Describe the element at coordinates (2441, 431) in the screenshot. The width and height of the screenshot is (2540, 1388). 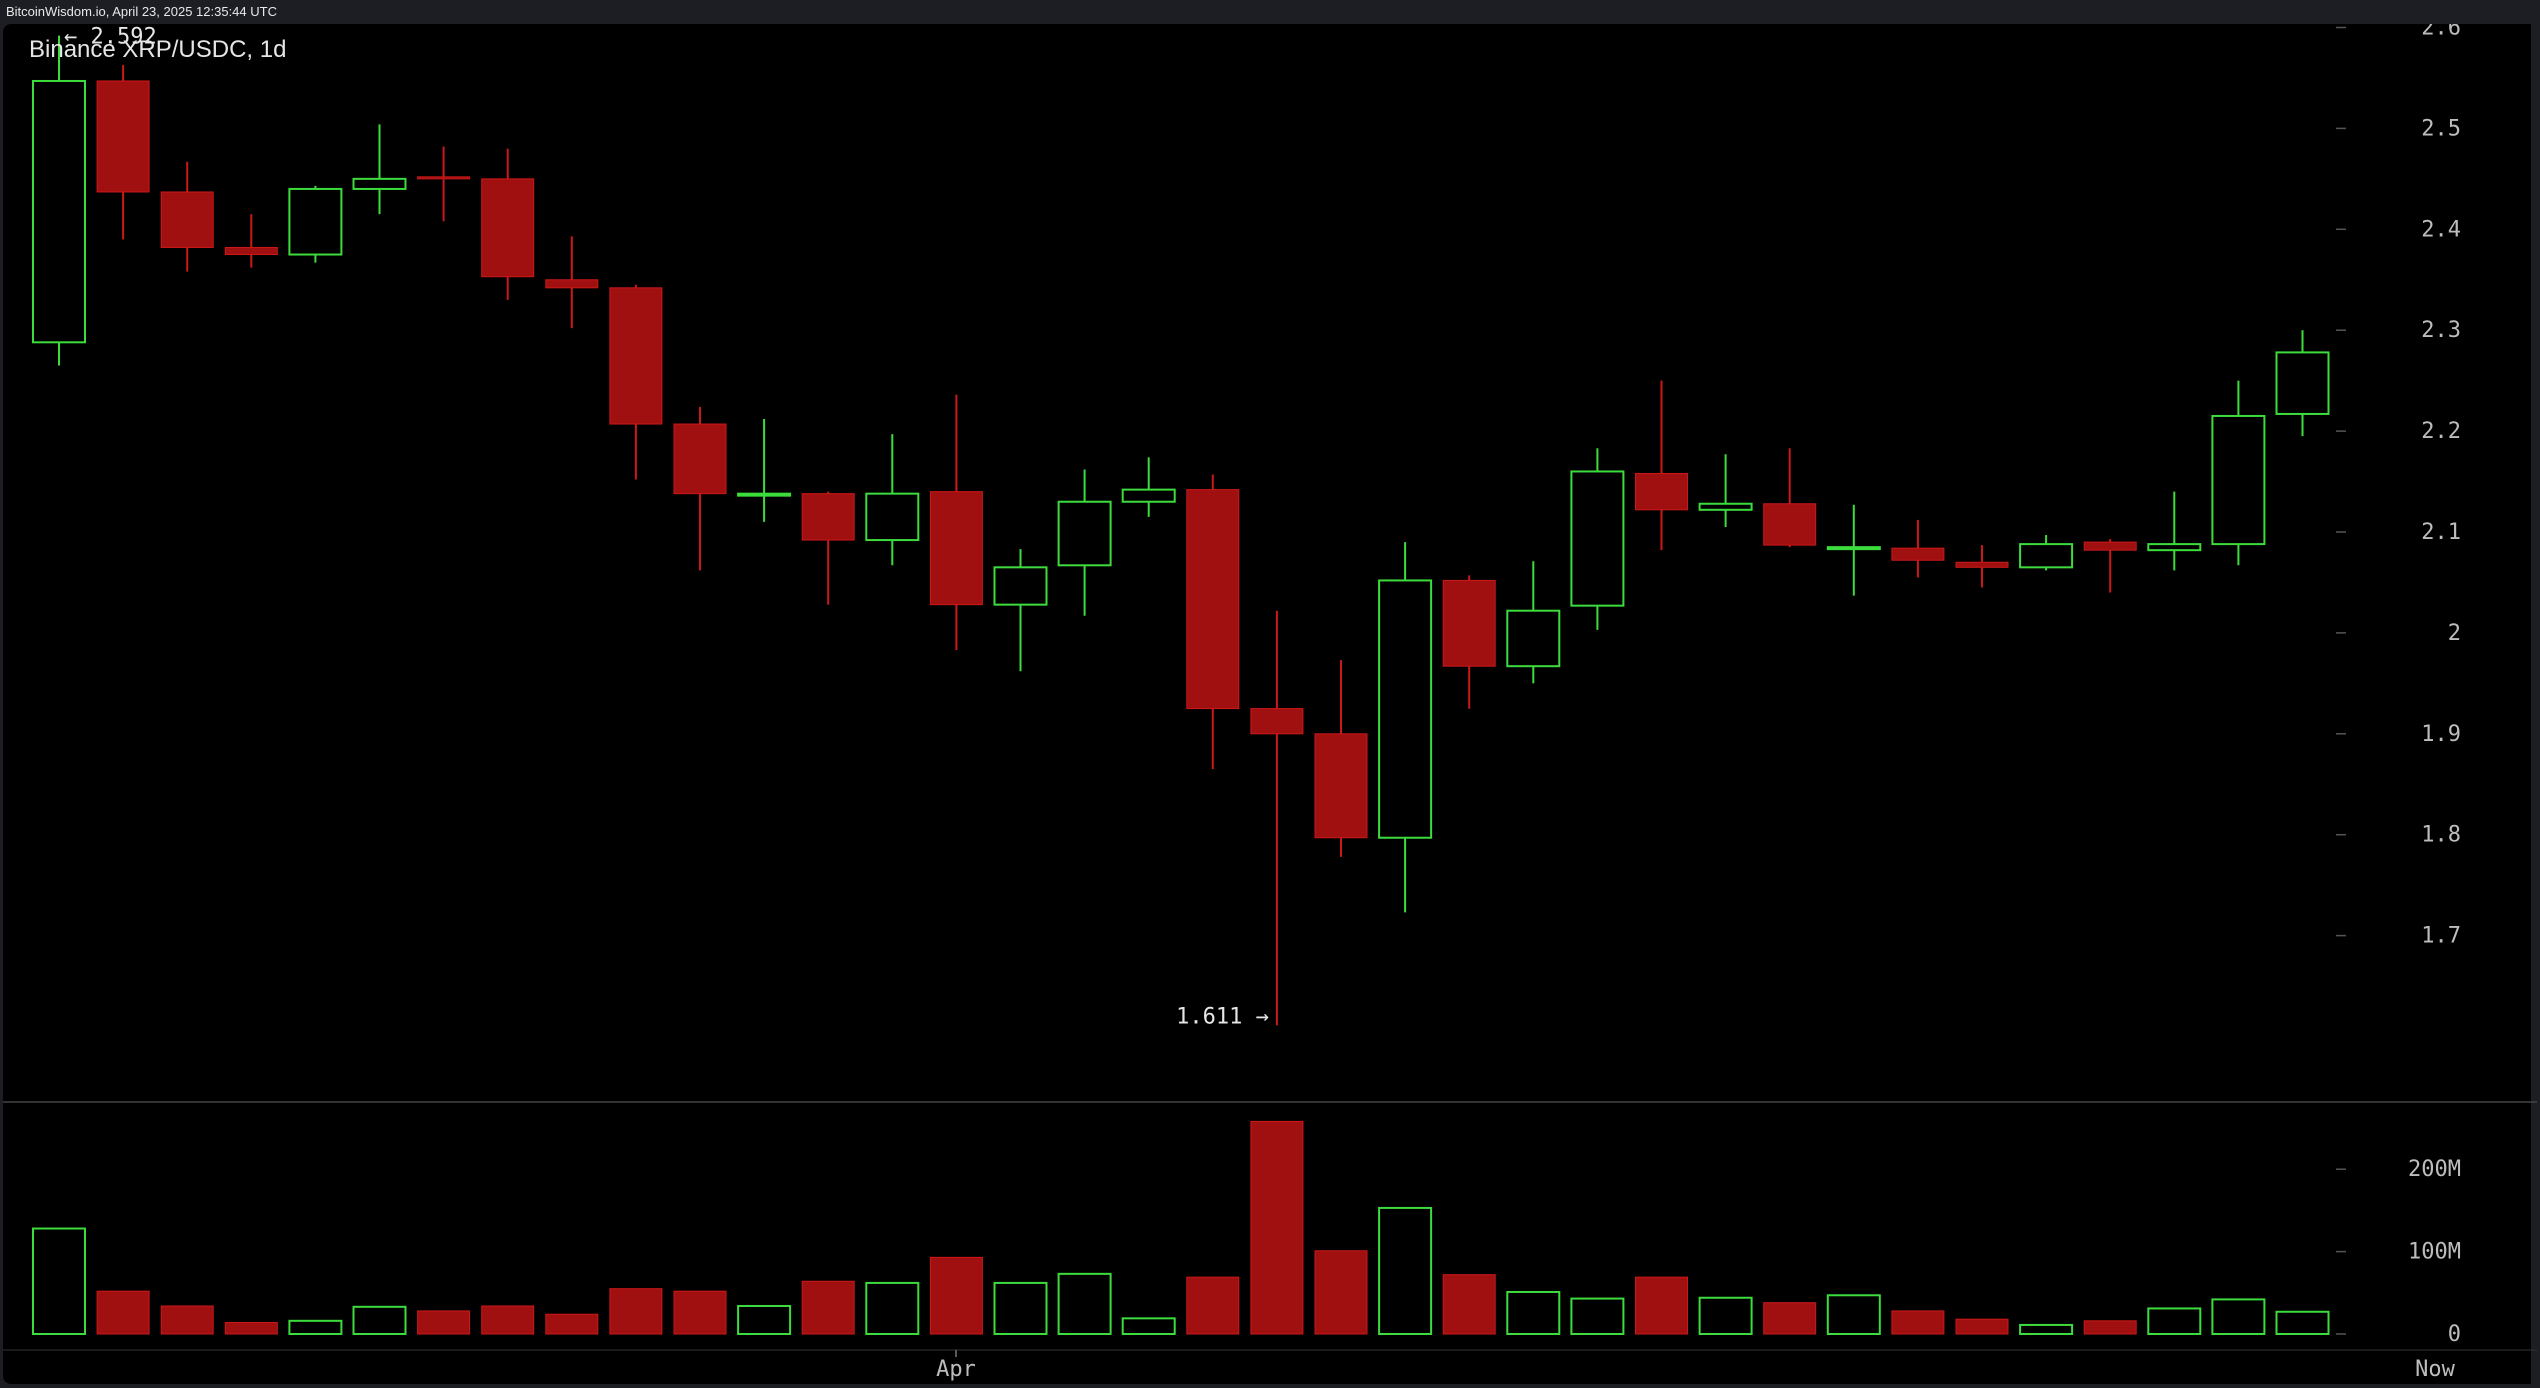
I see `price-tick-label: 2.2` at that location.